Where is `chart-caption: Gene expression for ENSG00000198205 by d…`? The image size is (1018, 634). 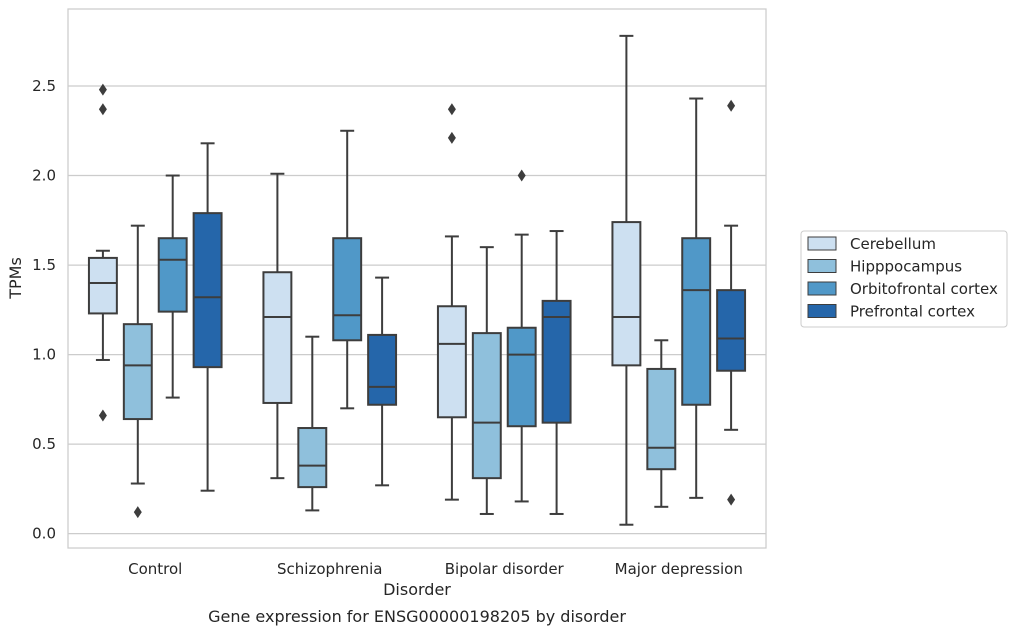 chart-caption: Gene expression for ENSG00000198205 by d… is located at coordinates (417, 616).